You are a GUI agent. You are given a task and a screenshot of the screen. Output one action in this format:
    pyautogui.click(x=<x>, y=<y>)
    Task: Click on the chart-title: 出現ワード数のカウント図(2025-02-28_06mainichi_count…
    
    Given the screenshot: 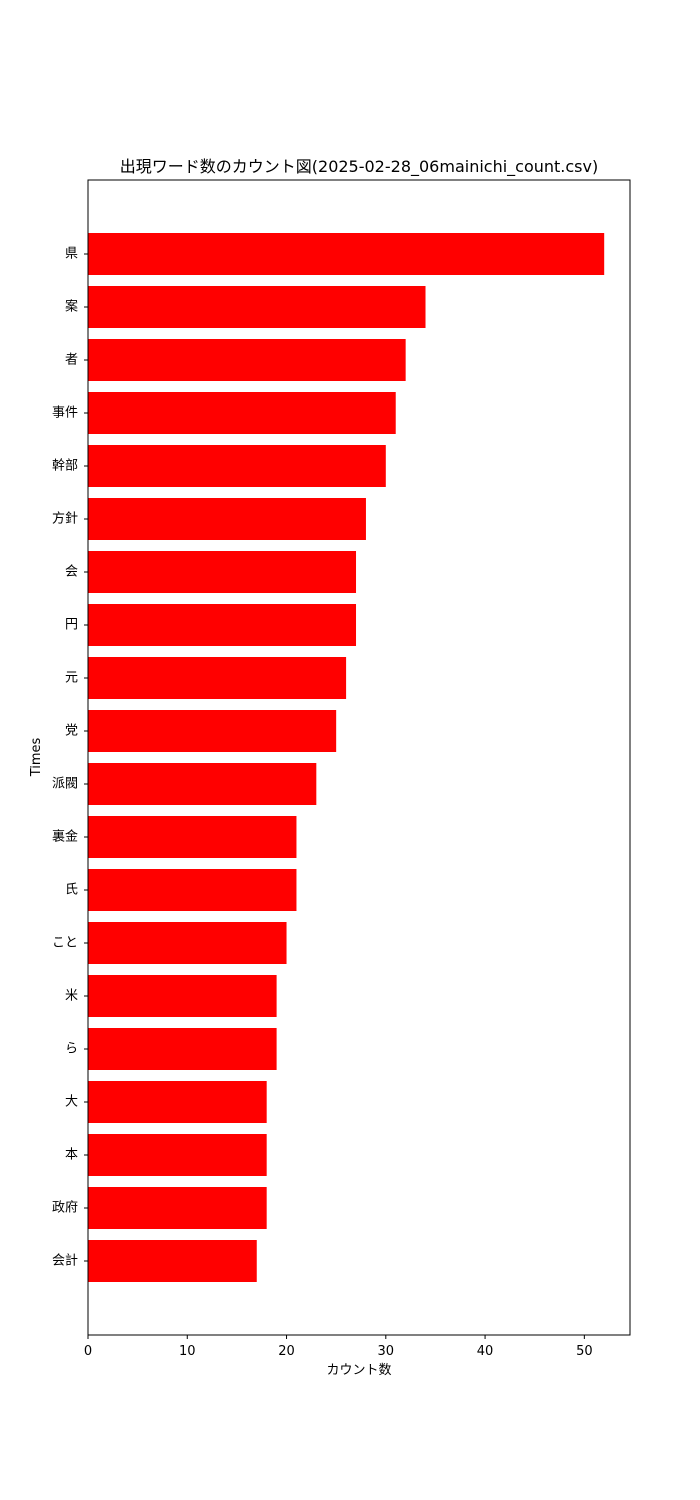 What is the action you would take?
    pyautogui.click(x=359, y=167)
    